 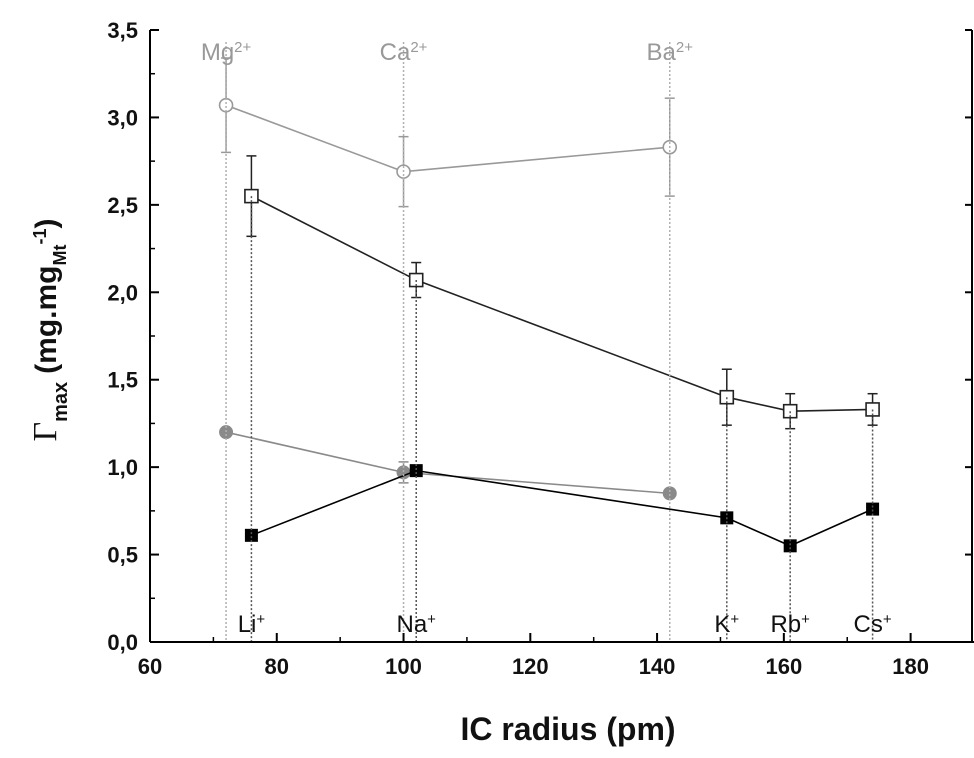 What do you see at coordinates (657, 666) in the screenshot?
I see `x-tick-label: 140` at bounding box center [657, 666].